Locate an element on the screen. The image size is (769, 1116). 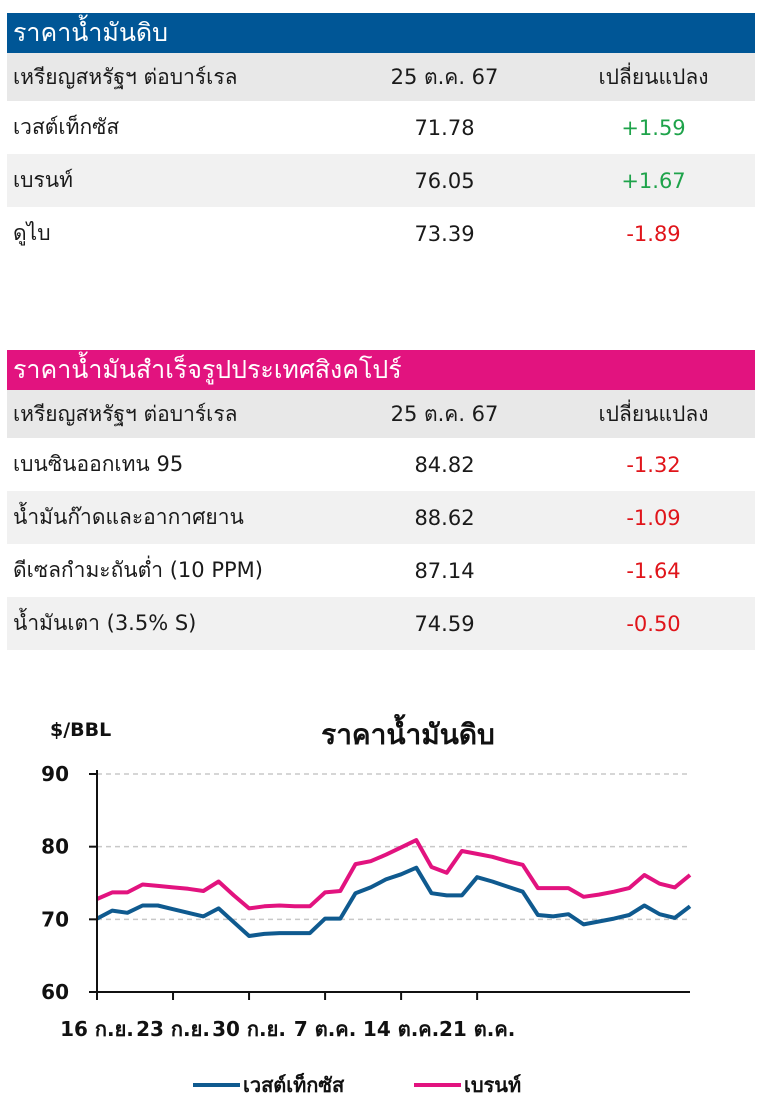
series-line-brent is located at coordinates (394, 874).